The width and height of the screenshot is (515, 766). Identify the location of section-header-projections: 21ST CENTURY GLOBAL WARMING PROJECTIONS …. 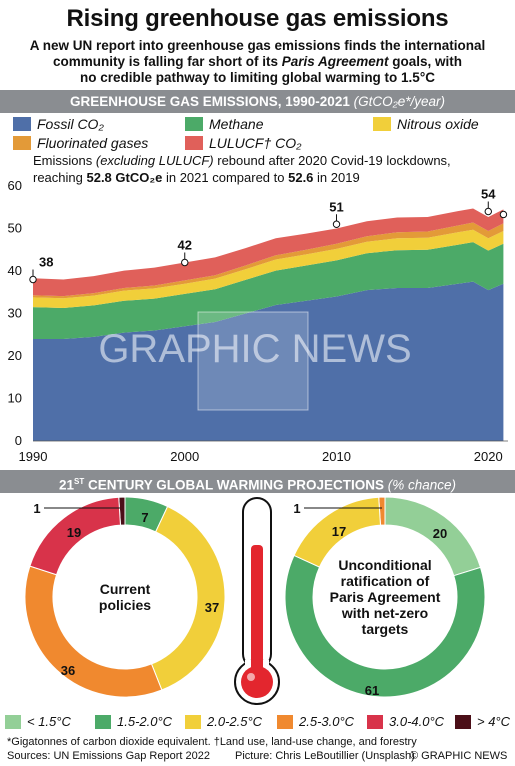
(257, 481).